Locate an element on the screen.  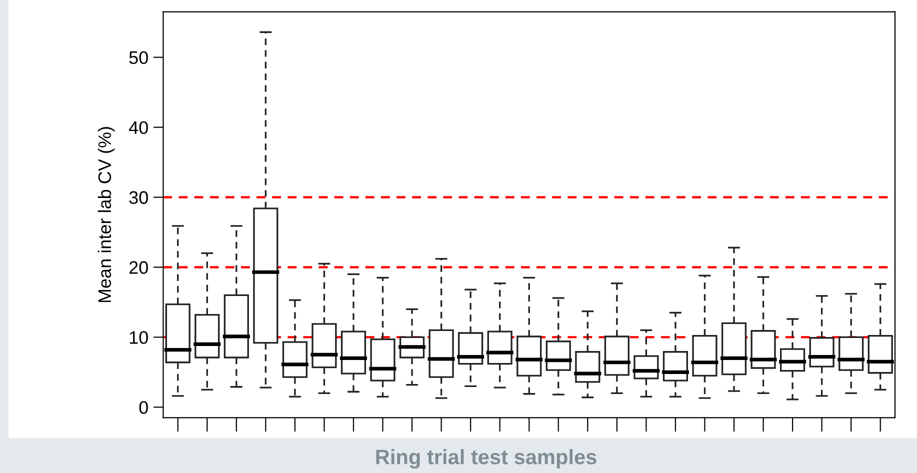
y-tick-label: 0 is located at coordinates (143, 407).